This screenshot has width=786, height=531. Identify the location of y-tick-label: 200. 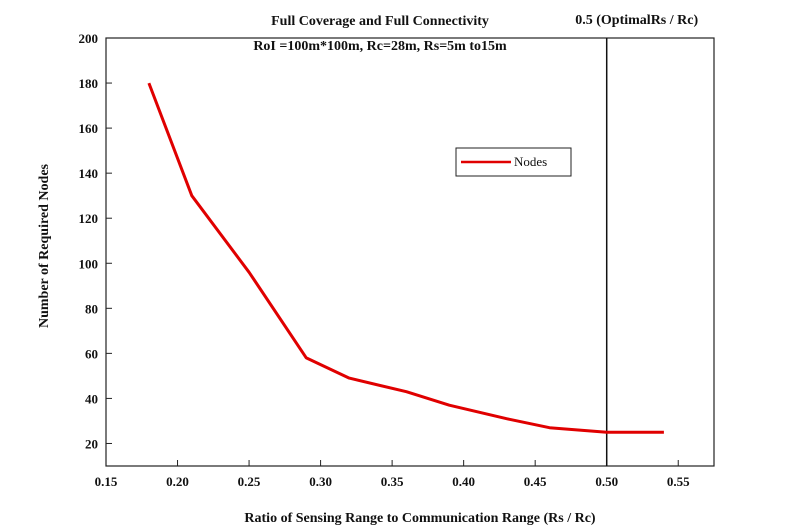
(89, 38).